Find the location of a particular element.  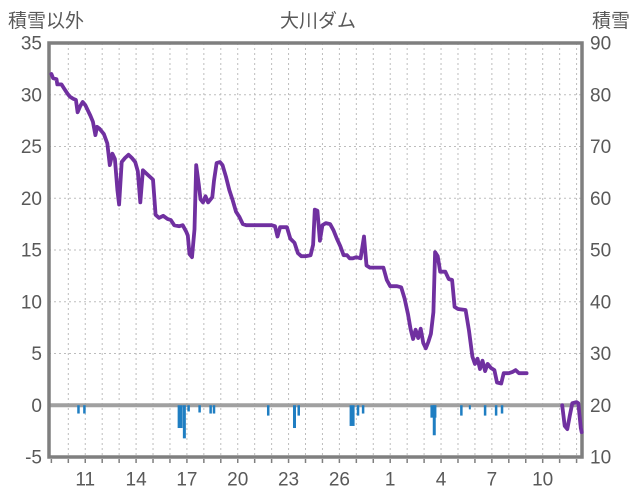

right-axis-tick-label: 20 is located at coordinates (600, 406).